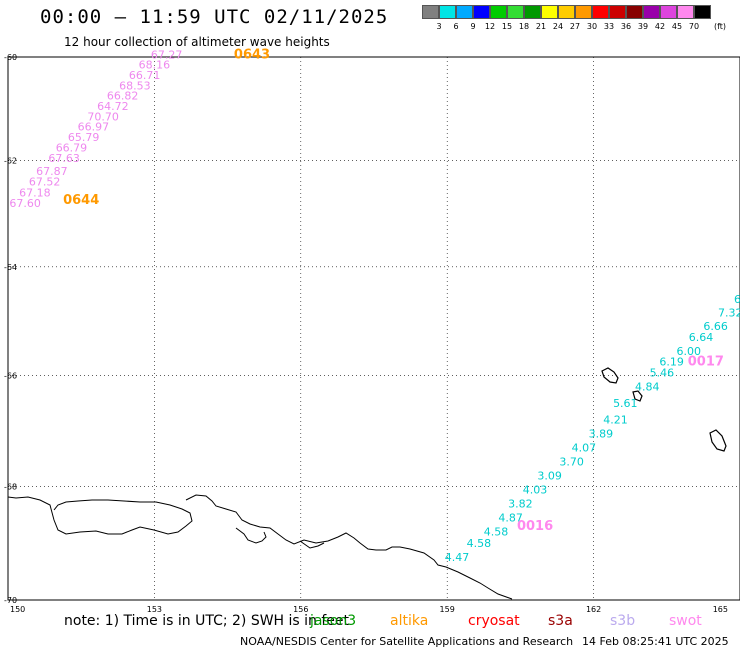 This screenshot has width=740, height=650. I want to click on pass-time-label: 0017, so click(706, 362).